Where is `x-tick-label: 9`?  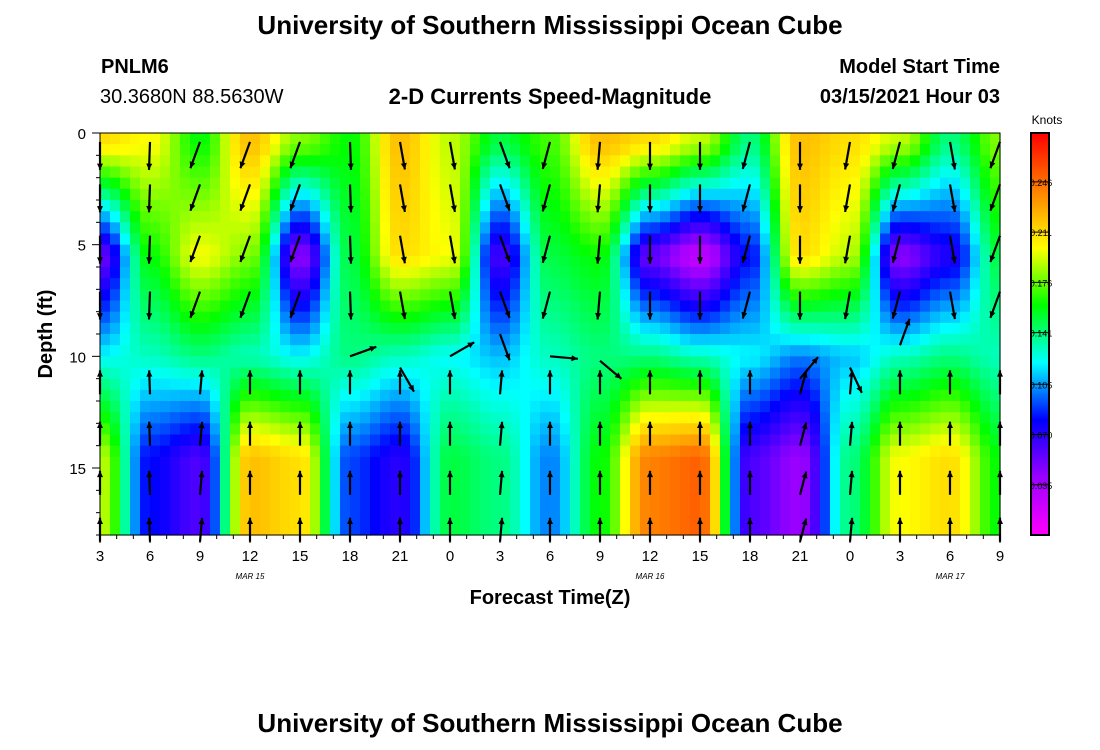
x-tick-label: 9 is located at coordinates (600, 556).